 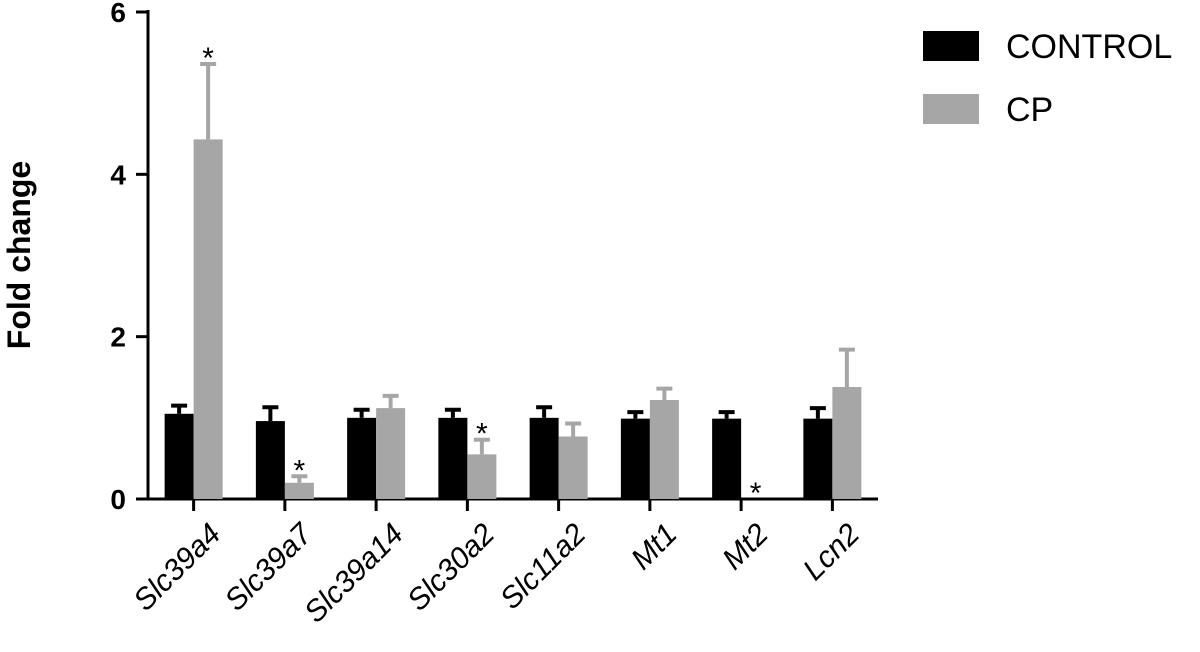 I want to click on y-tick-label: 6, so click(x=118, y=14).